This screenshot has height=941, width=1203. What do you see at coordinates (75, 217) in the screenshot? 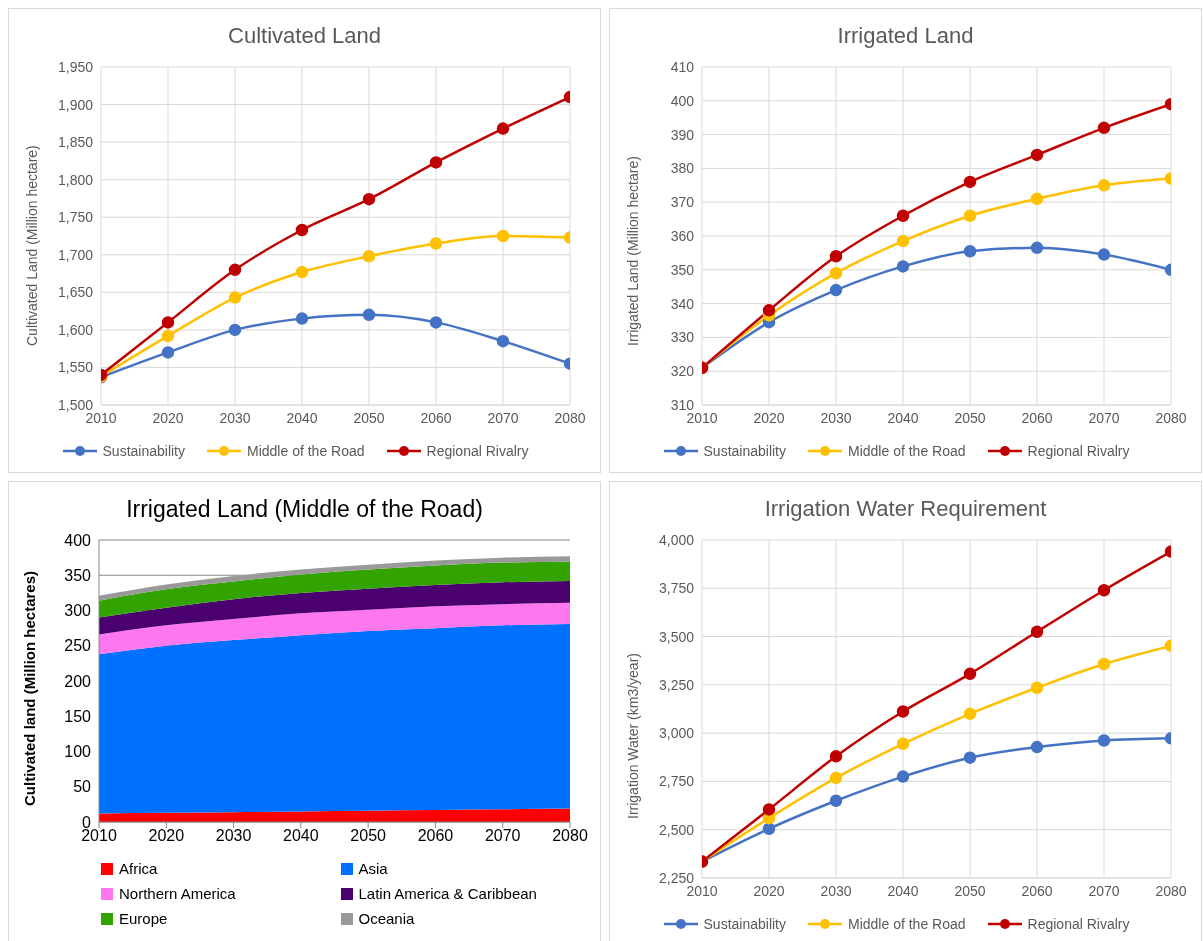
I see `y-tick-label: 1,750` at bounding box center [75, 217].